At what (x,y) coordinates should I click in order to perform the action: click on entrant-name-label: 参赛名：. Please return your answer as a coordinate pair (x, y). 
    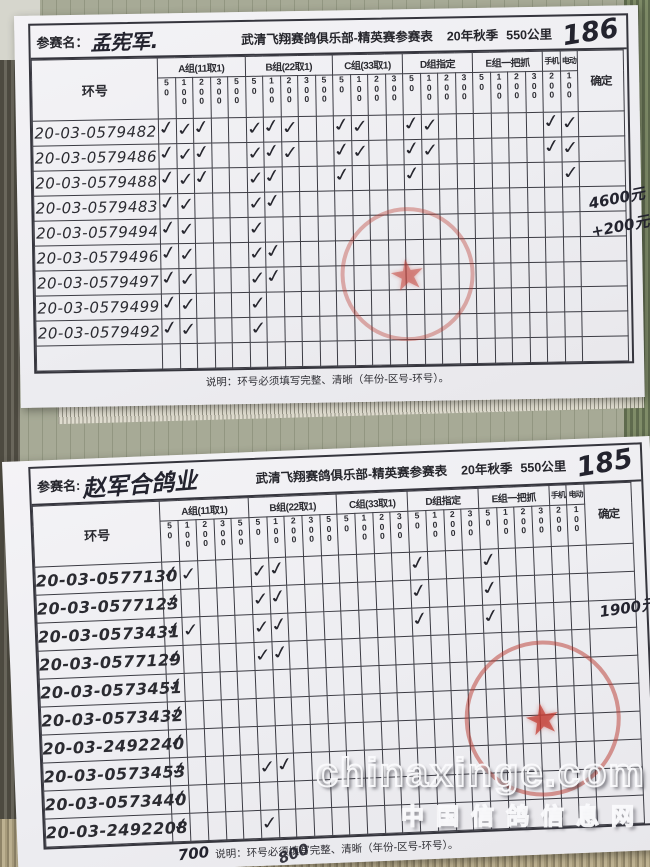
    Looking at the image, I should click on (62, 42).